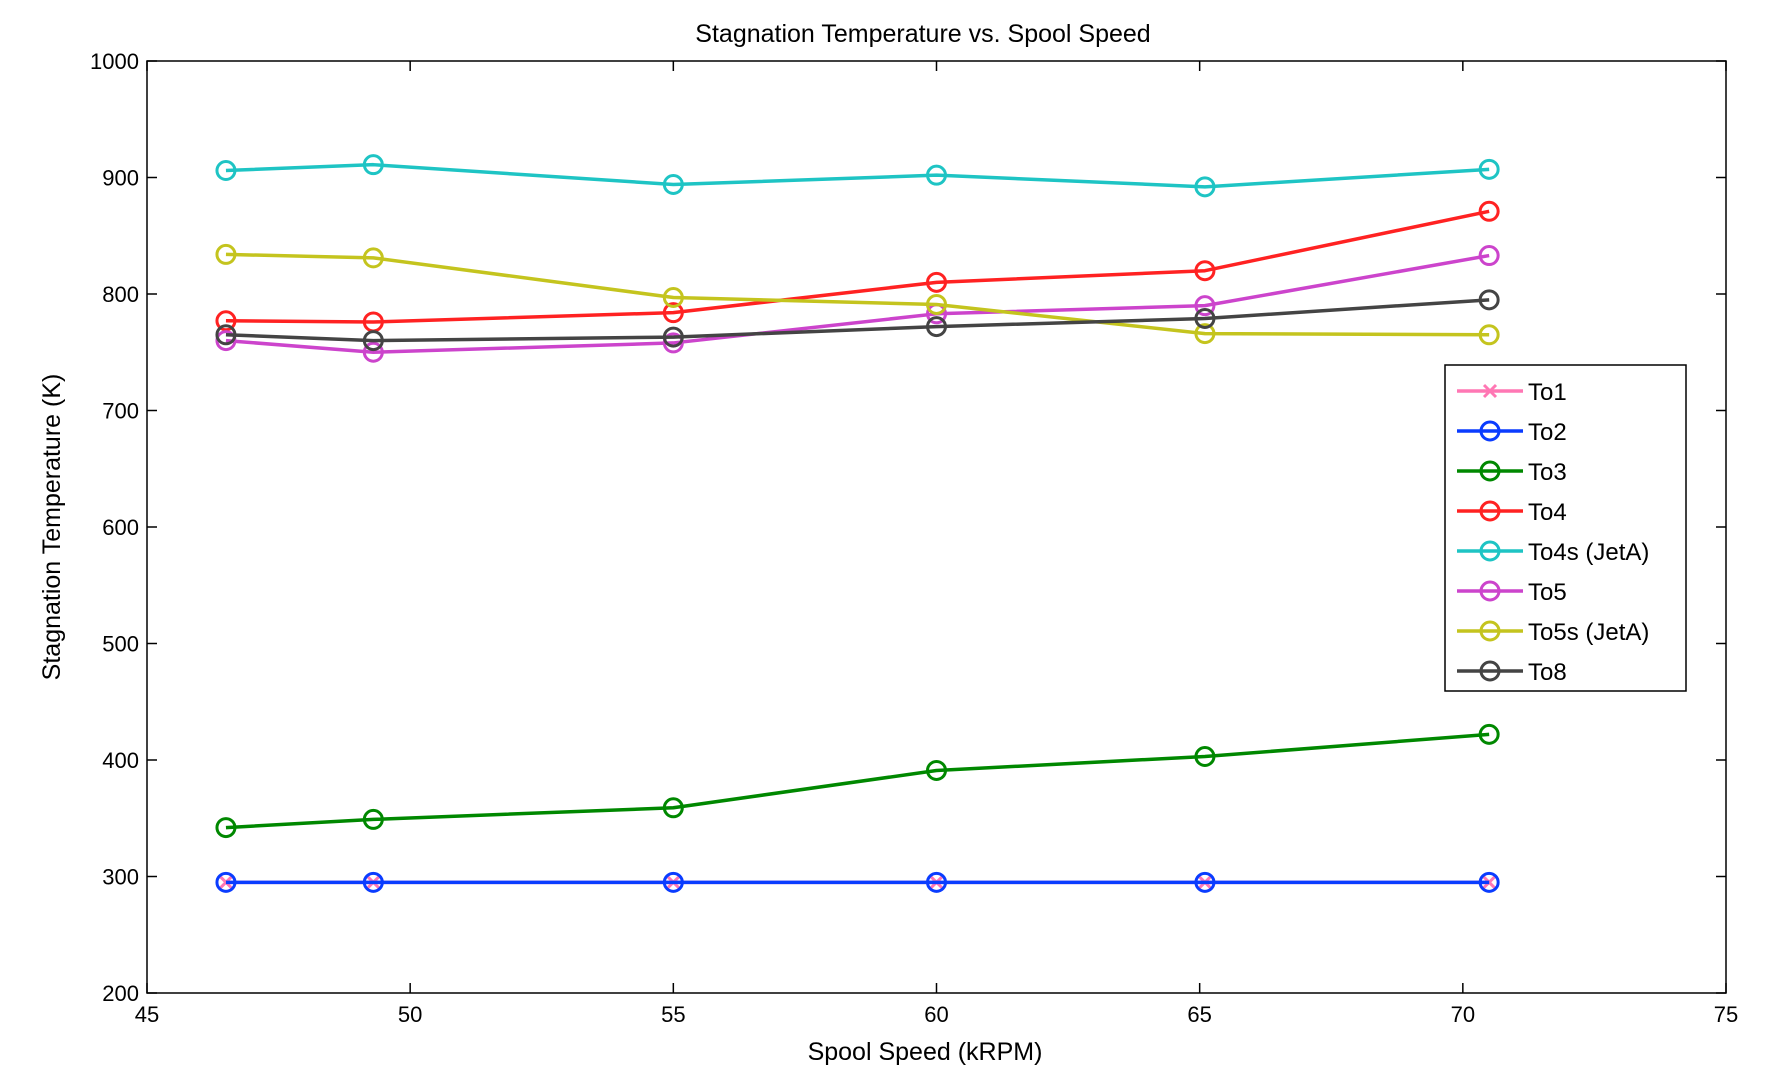 Image resolution: width=1766 pixels, height=1082 pixels. What do you see at coordinates (410, 1014) in the screenshot?
I see `x-tick-label: 50` at bounding box center [410, 1014].